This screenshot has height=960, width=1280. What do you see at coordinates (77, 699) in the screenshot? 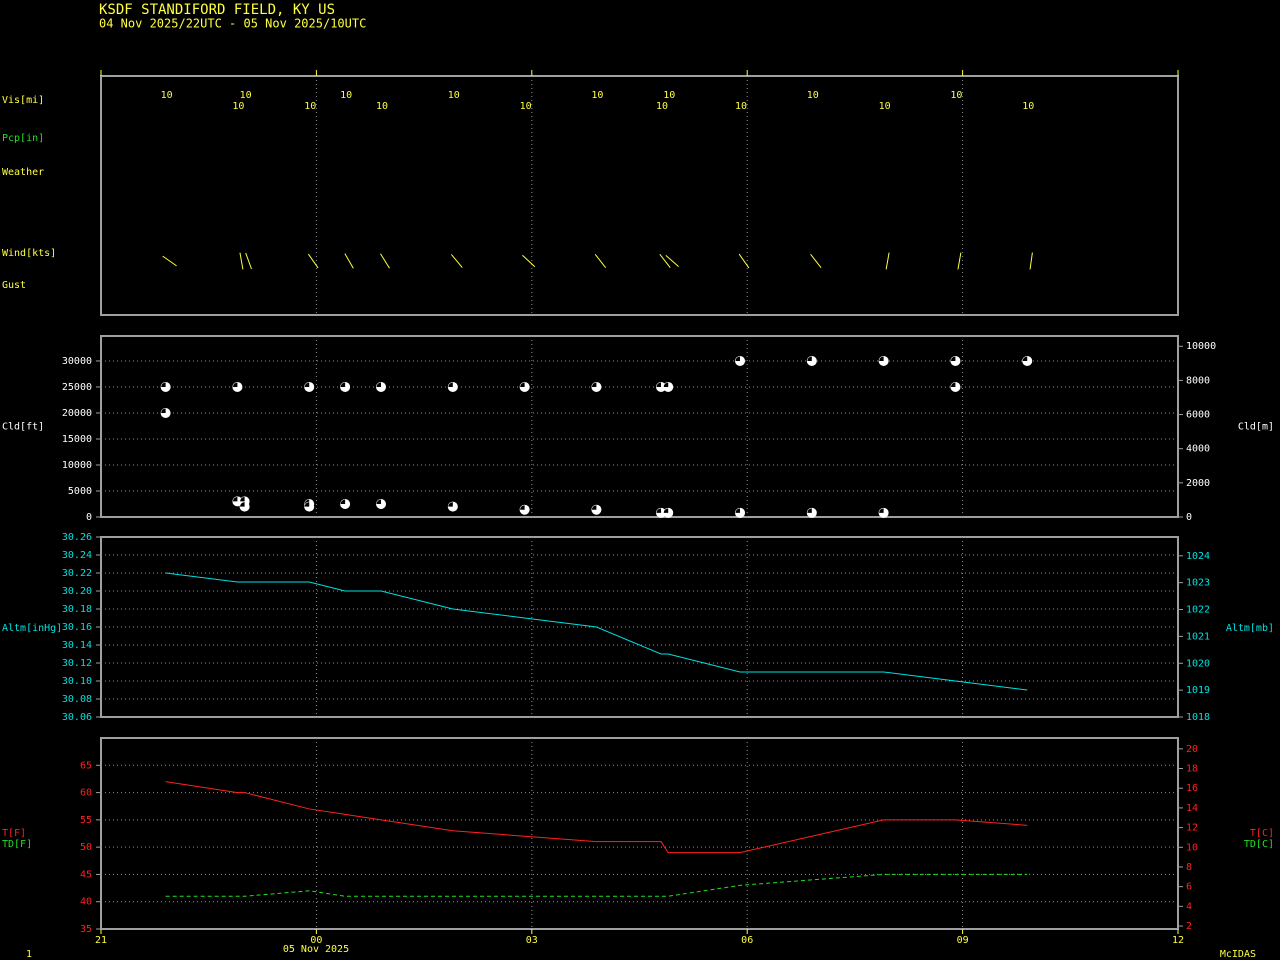
I see `y-tick-label: 30.08` at bounding box center [77, 699].